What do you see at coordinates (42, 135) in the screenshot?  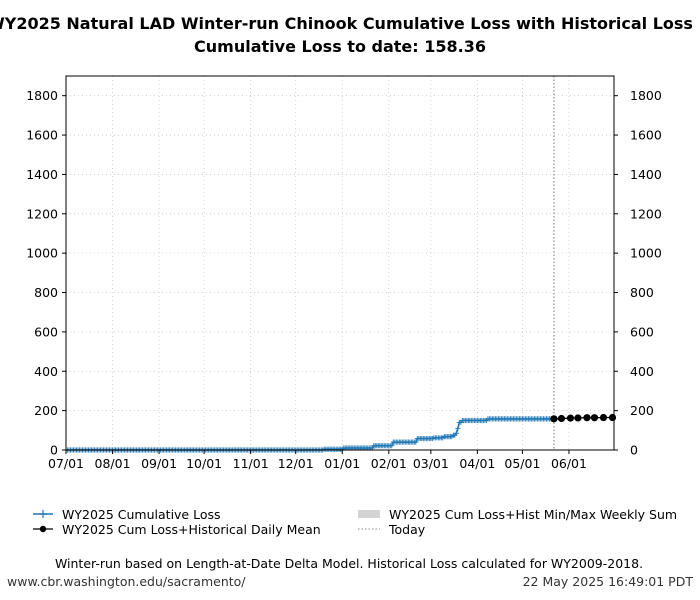 I see `y-tick-label-left: 1600` at bounding box center [42, 135].